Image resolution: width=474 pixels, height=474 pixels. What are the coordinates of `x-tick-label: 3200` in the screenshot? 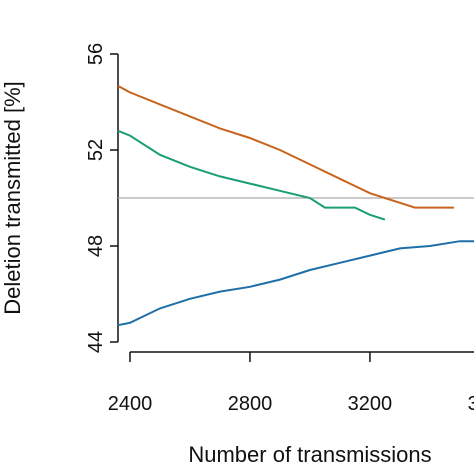 It's located at (370, 404).